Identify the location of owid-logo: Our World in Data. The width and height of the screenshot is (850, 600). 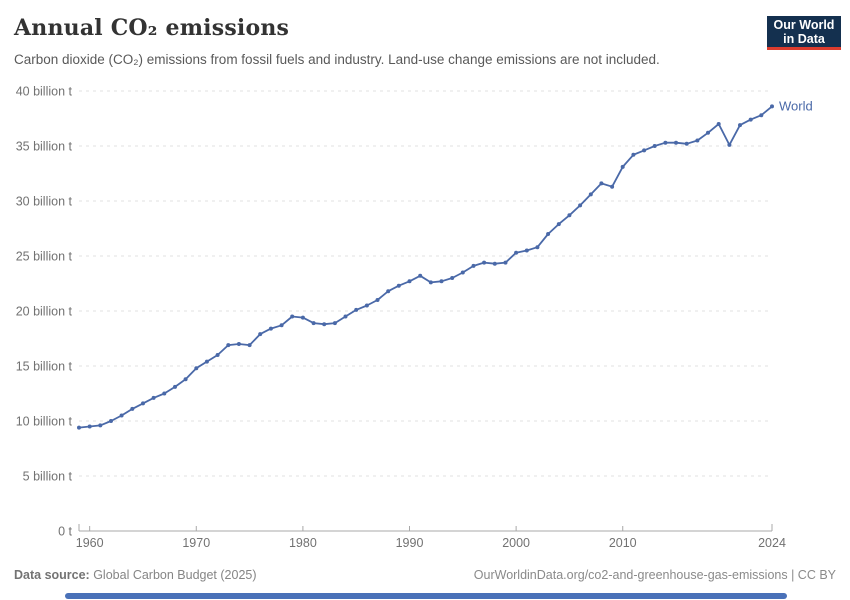
(804, 33).